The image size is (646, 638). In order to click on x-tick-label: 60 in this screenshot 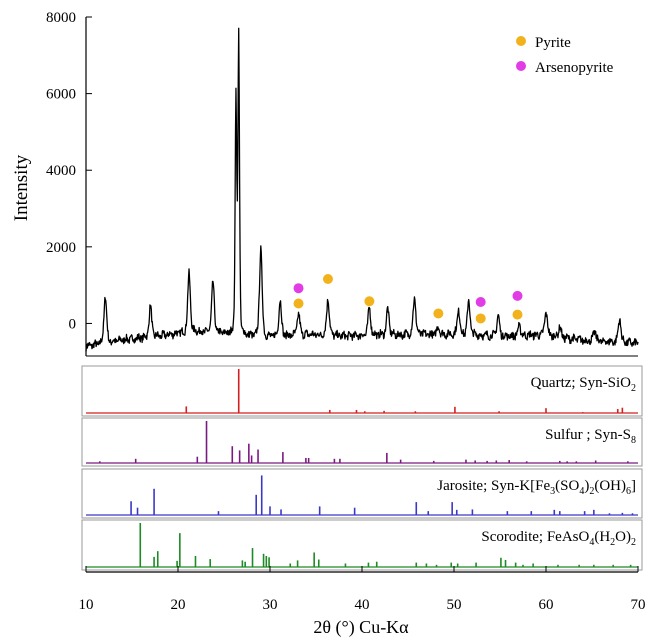, I will do `click(546, 605)`.